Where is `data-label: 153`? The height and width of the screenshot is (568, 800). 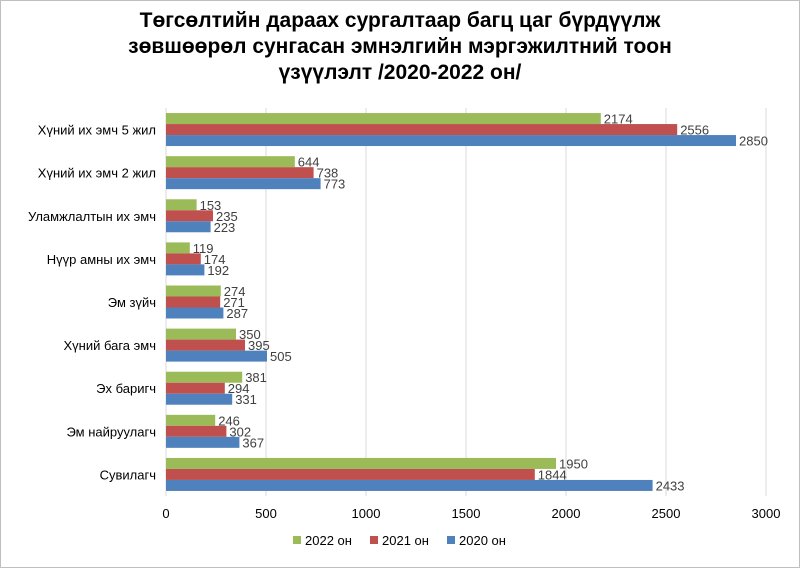
data-label: 153 is located at coordinates (211, 205).